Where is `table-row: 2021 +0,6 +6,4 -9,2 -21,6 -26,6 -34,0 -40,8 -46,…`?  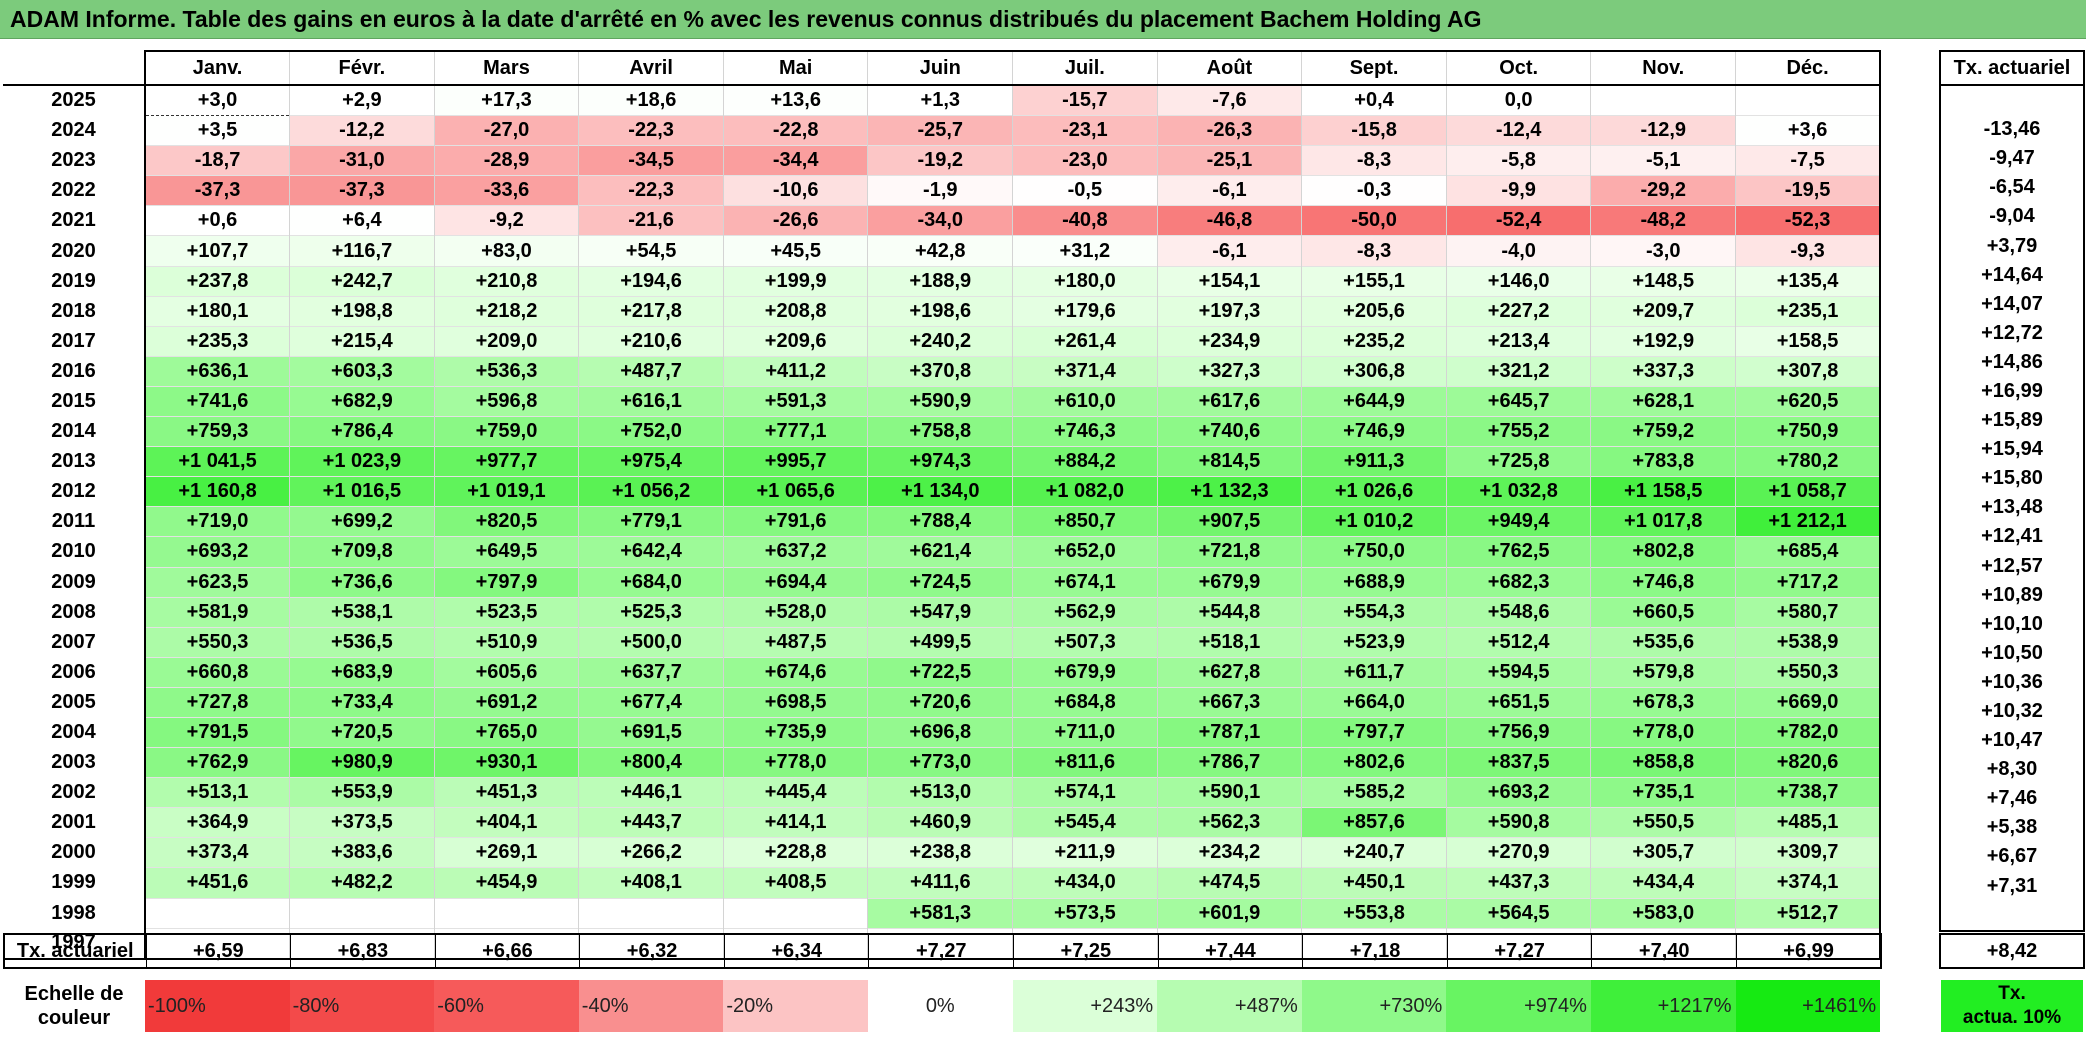
table-row: 2021 +0,6 +6,4 -9,2 -21,6 -26,6 -34,0 -40,8 -46,… is located at coordinates (942, 220).